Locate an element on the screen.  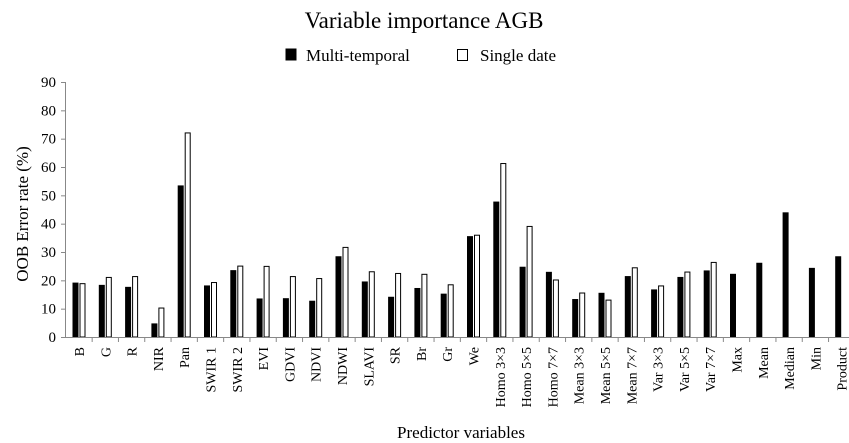
x-tick-label: Min is located at coordinates (816, 358).